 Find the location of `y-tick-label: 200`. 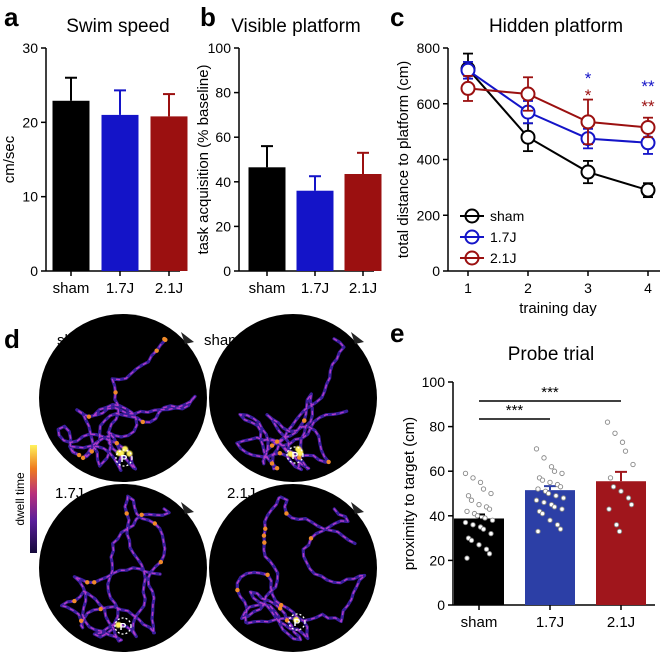

y-tick-label: 200 is located at coordinates (429, 215).